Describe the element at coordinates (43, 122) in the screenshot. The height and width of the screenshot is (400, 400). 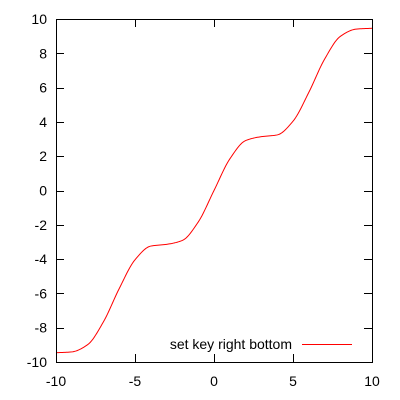
I see `y-tick-label: 4` at that location.